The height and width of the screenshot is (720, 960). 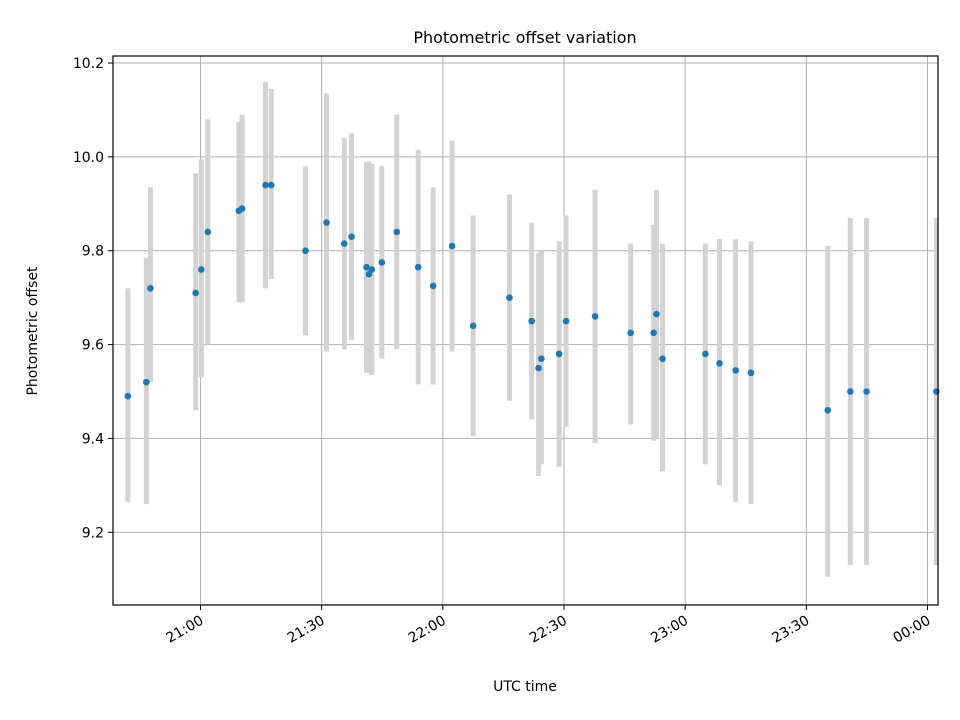 What do you see at coordinates (88, 158) in the screenshot?
I see `y-tick-label: 10.0` at bounding box center [88, 158].